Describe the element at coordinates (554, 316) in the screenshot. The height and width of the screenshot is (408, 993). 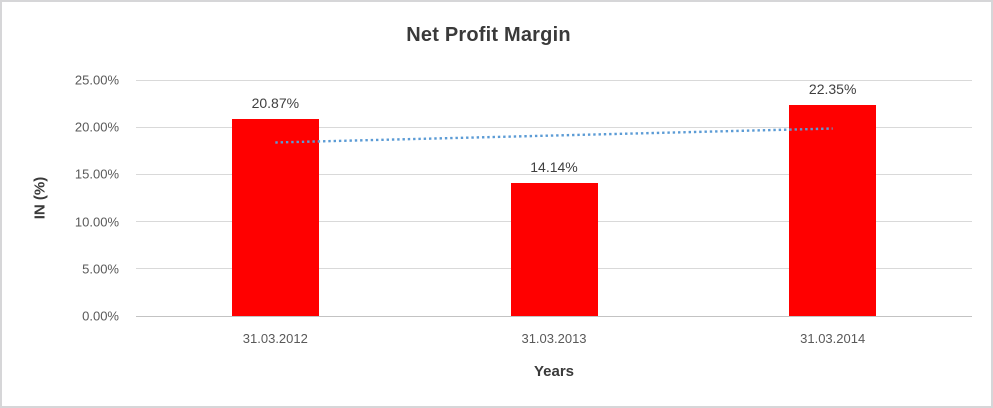
I see `x-axis-line` at that location.